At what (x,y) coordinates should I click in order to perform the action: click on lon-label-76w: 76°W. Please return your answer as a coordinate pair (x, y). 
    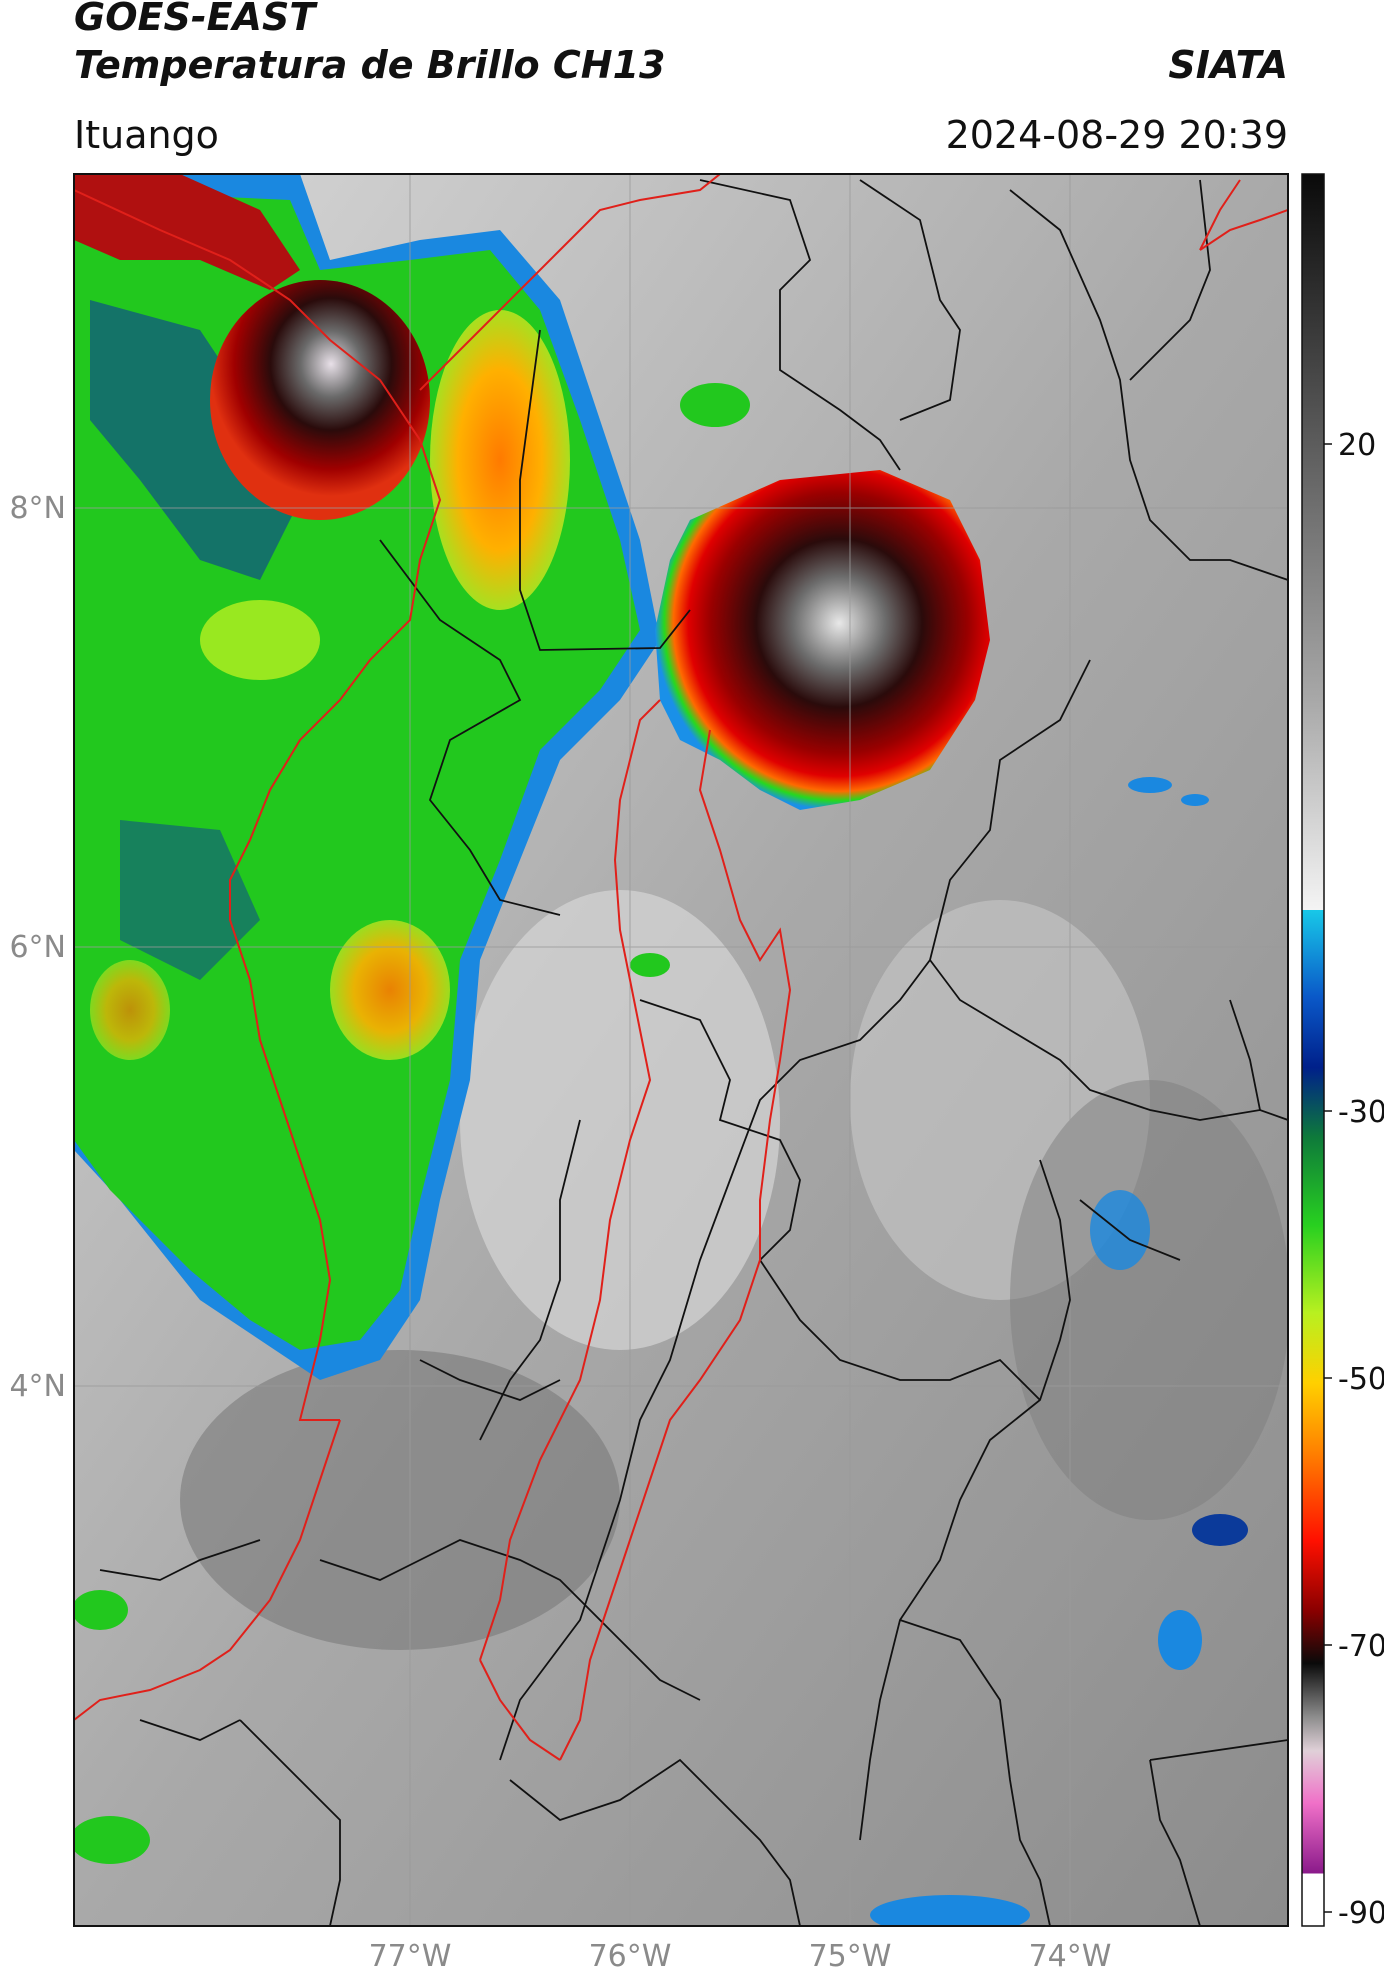
    Looking at the image, I should click on (630, 1956).